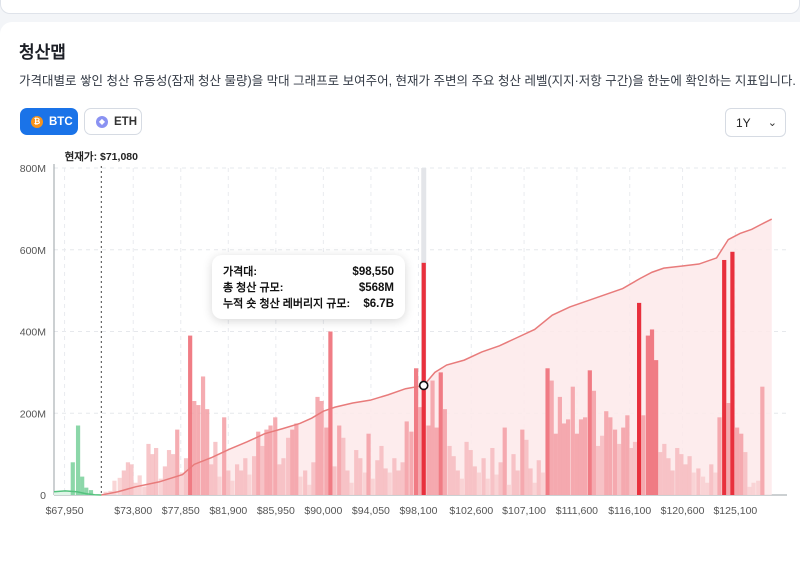 The width and height of the screenshot is (800, 582). What do you see at coordinates (33, 169) in the screenshot?
I see `y-tick-label: 800M` at bounding box center [33, 169].